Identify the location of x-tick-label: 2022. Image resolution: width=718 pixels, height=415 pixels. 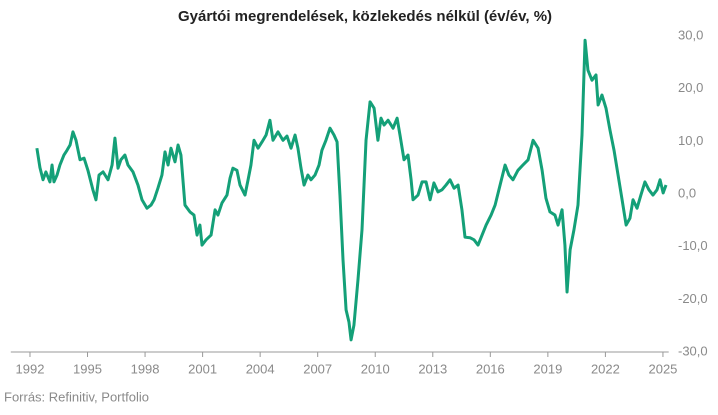
(605, 368).